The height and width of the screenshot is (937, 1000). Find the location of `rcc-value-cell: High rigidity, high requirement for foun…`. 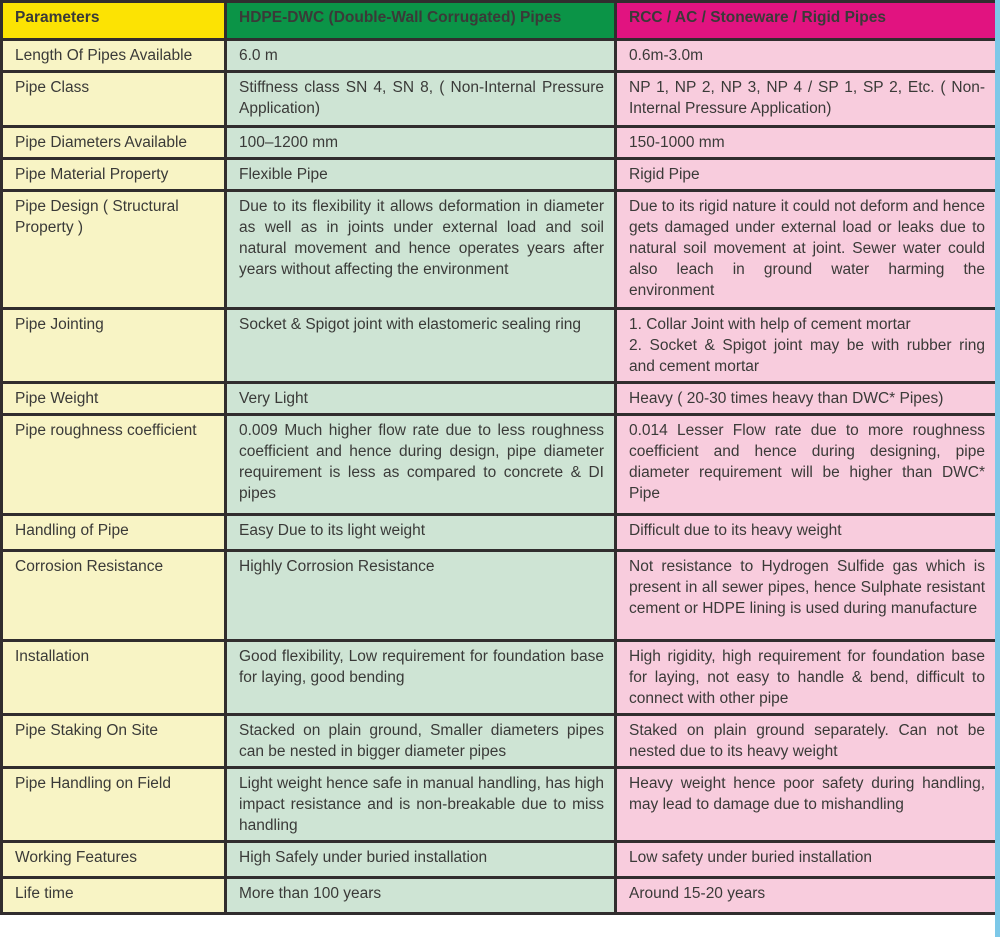

rcc-value-cell: High rigidity, high requirement for foun… is located at coordinates (806, 677).